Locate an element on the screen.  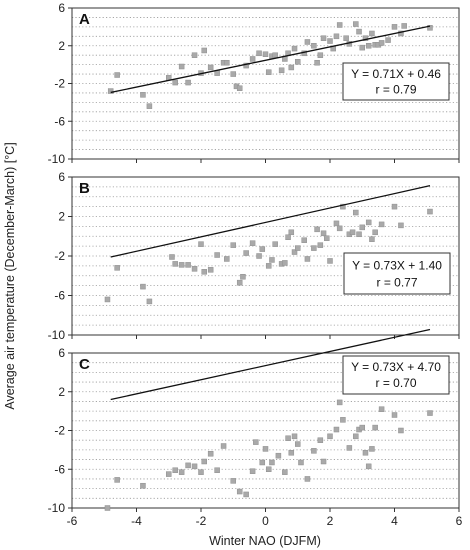
trend-line is located at coordinates (270, 364).